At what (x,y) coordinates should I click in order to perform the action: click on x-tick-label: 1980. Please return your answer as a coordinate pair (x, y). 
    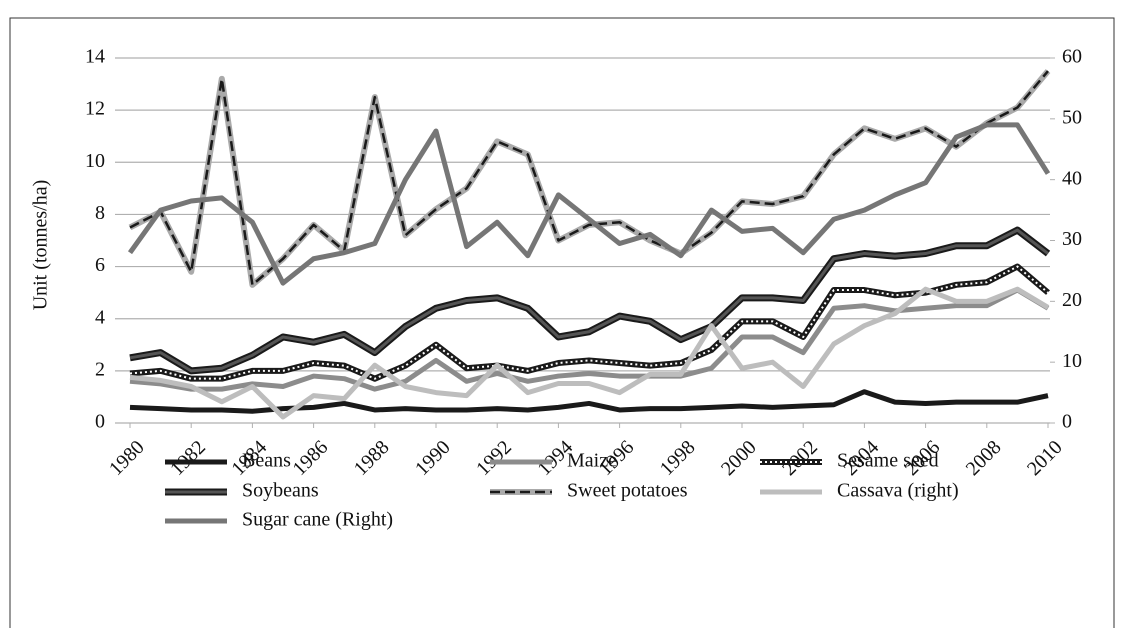
    Looking at the image, I should click on (127, 458).